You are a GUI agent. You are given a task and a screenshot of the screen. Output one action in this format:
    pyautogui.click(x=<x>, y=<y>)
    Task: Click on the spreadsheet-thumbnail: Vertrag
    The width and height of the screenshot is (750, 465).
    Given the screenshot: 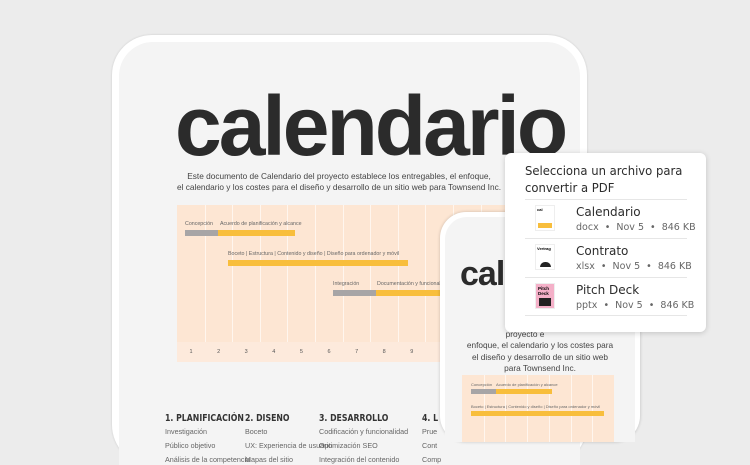 What is the action you would take?
    pyautogui.click(x=545, y=257)
    